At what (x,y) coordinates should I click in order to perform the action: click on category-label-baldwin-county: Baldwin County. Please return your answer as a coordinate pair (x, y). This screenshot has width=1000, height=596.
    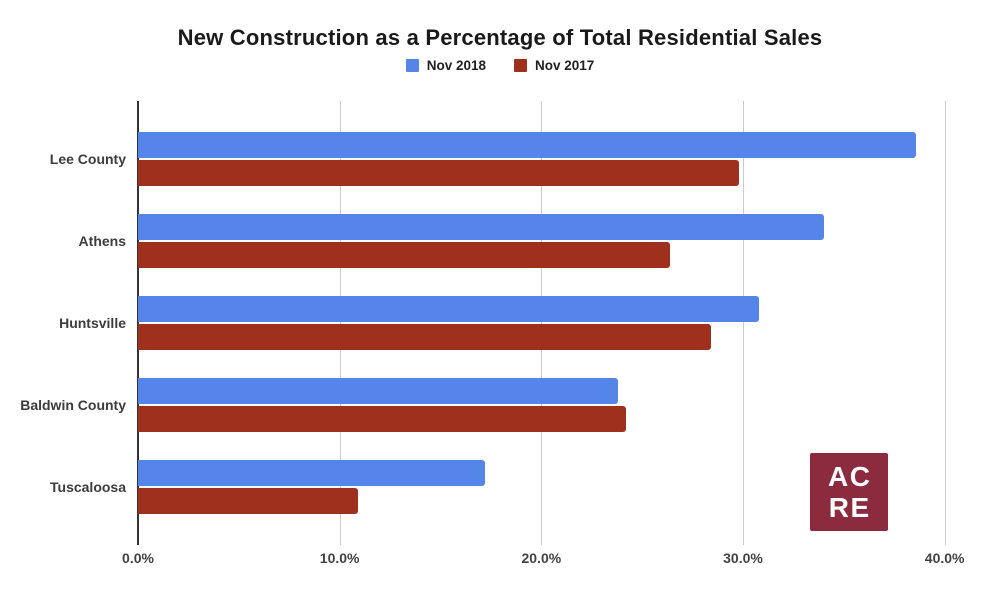
    Looking at the image, I should click on (73, 405).